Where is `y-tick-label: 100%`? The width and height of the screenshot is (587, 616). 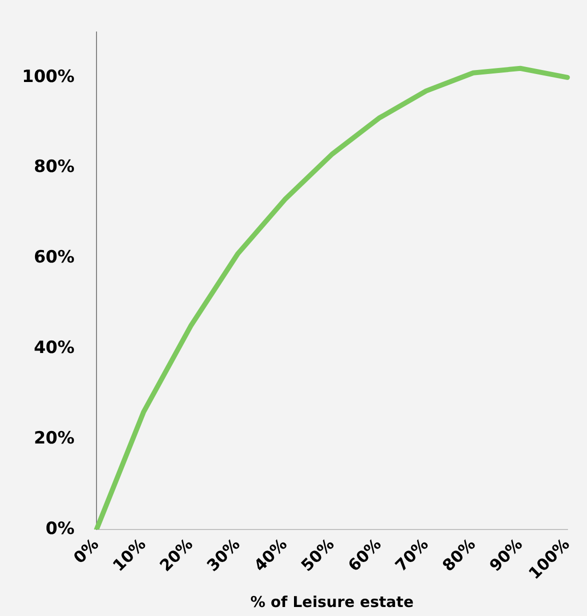 y-tick-label: 100% is located at coordinates (48, 76).